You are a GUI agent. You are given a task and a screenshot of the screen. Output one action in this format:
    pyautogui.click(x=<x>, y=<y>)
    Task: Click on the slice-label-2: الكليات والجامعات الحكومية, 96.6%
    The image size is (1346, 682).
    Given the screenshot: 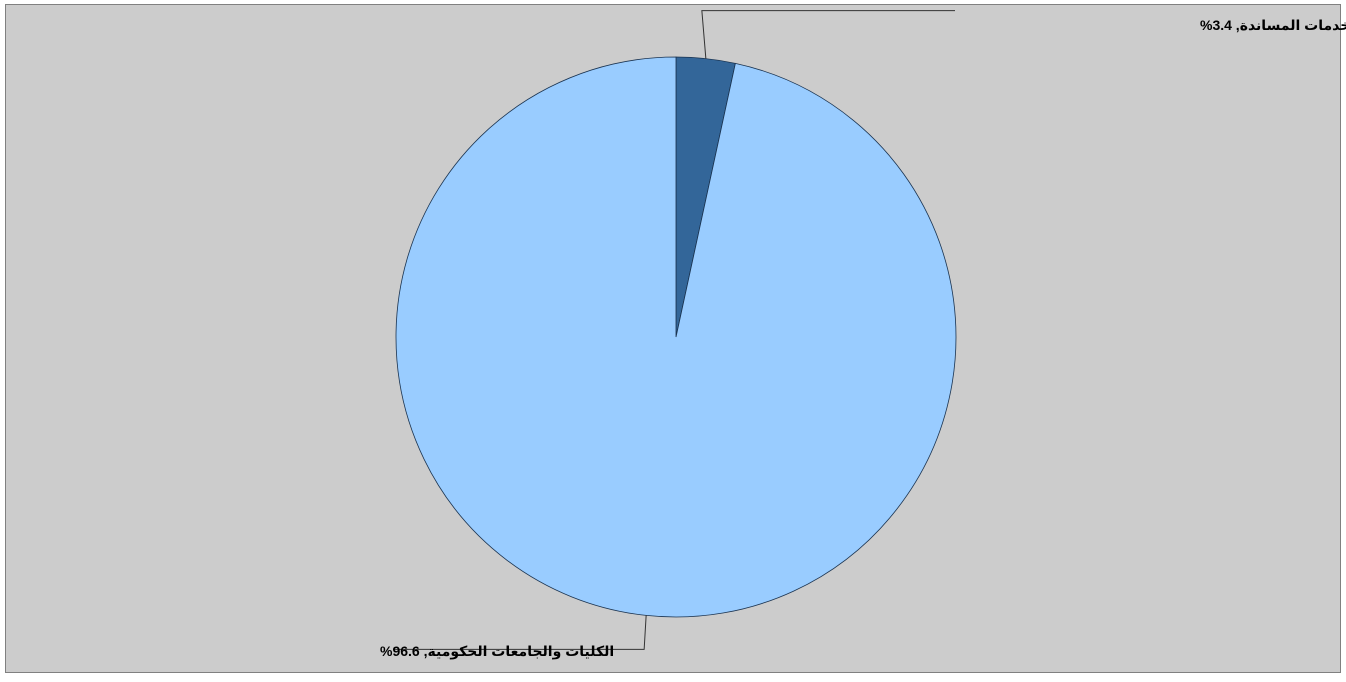 What is the action you would take?
    pyautogui.click(x=497, y=651)
    